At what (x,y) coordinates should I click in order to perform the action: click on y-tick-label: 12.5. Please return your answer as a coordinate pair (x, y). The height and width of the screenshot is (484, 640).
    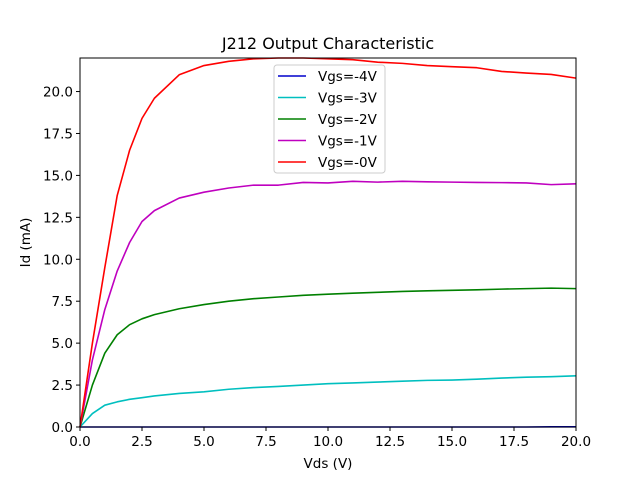
    Looking at the image, I should click on (58, 218).